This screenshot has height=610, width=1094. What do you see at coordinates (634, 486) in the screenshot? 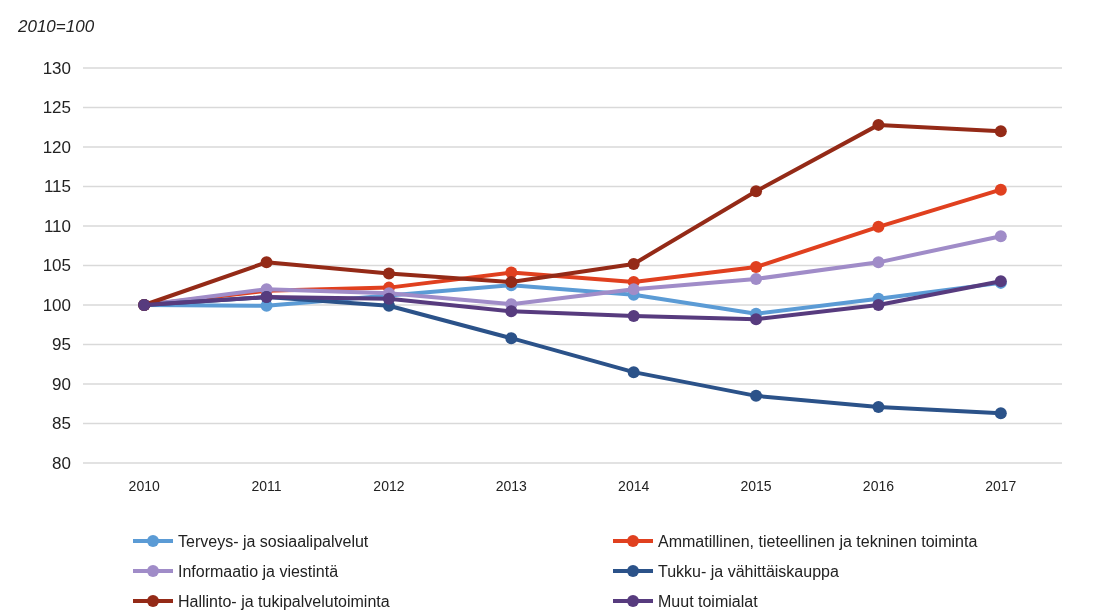
I see `x-tick-label: 2014` at bounding box center [634, 486].